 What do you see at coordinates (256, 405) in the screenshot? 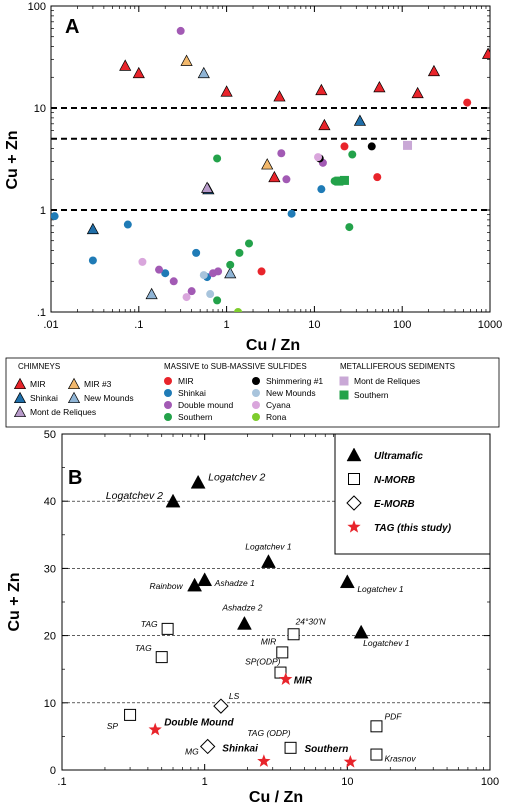
I see `legend-massive-cyana-marker` at bounding box center [256, 405].